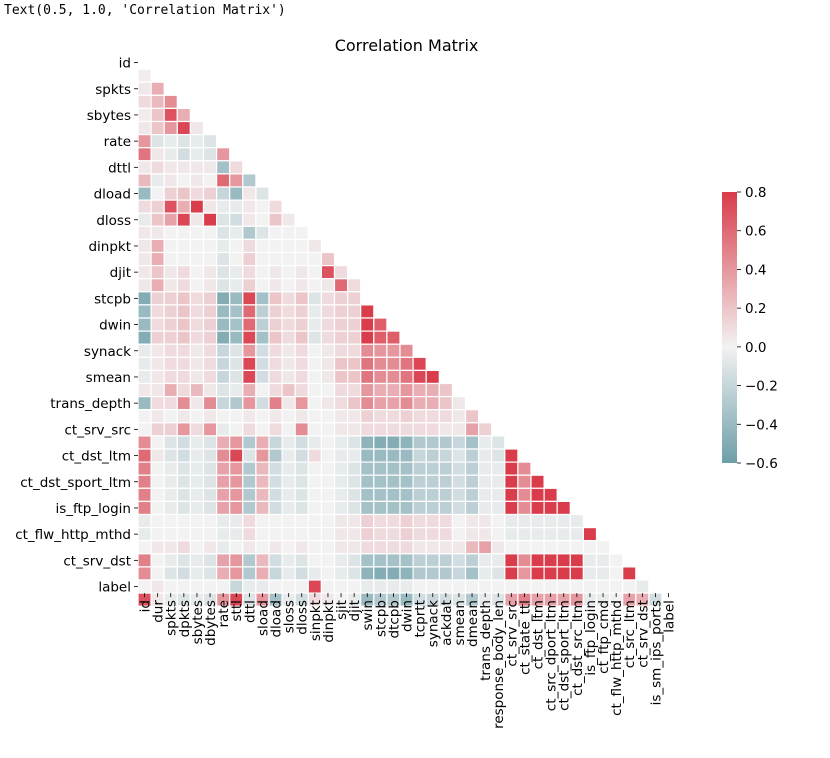 Image resolution: width=830 pixels, height=758 pixels. I want to click on x-tick-label: ct_srv_src, so click(512, 633).